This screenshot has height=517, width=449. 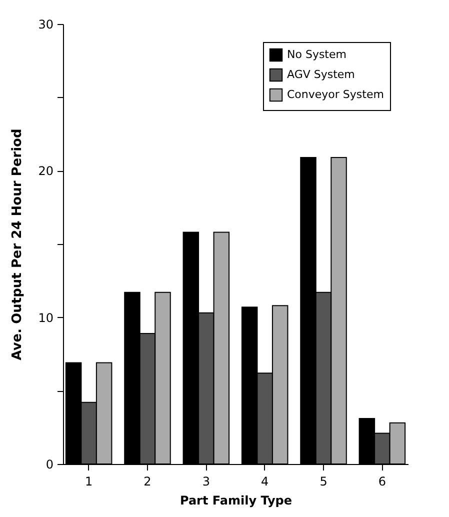 I want to click on legend-label: No System, so click(x=316, y=54).